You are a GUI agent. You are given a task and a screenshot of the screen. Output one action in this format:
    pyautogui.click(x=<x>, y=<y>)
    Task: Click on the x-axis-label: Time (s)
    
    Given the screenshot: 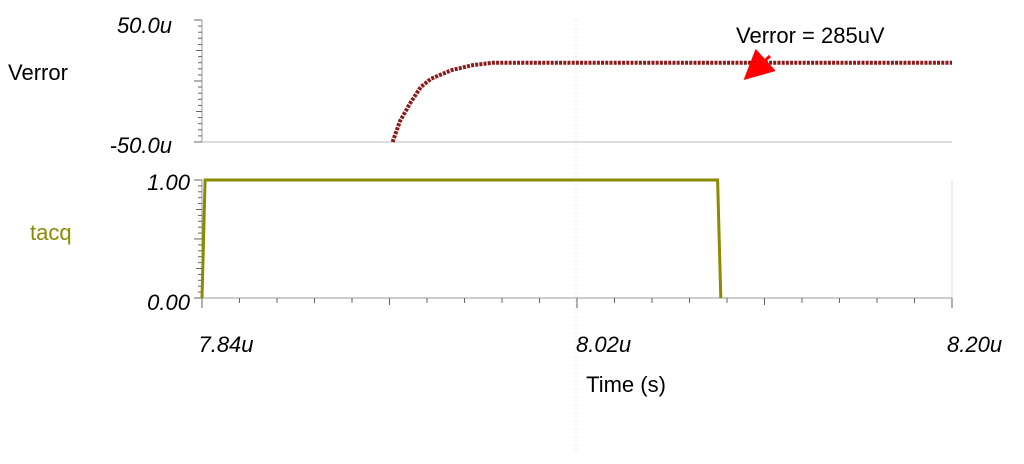 What is the action you would take?
    pyautogui.click(x=626, y=384)
    